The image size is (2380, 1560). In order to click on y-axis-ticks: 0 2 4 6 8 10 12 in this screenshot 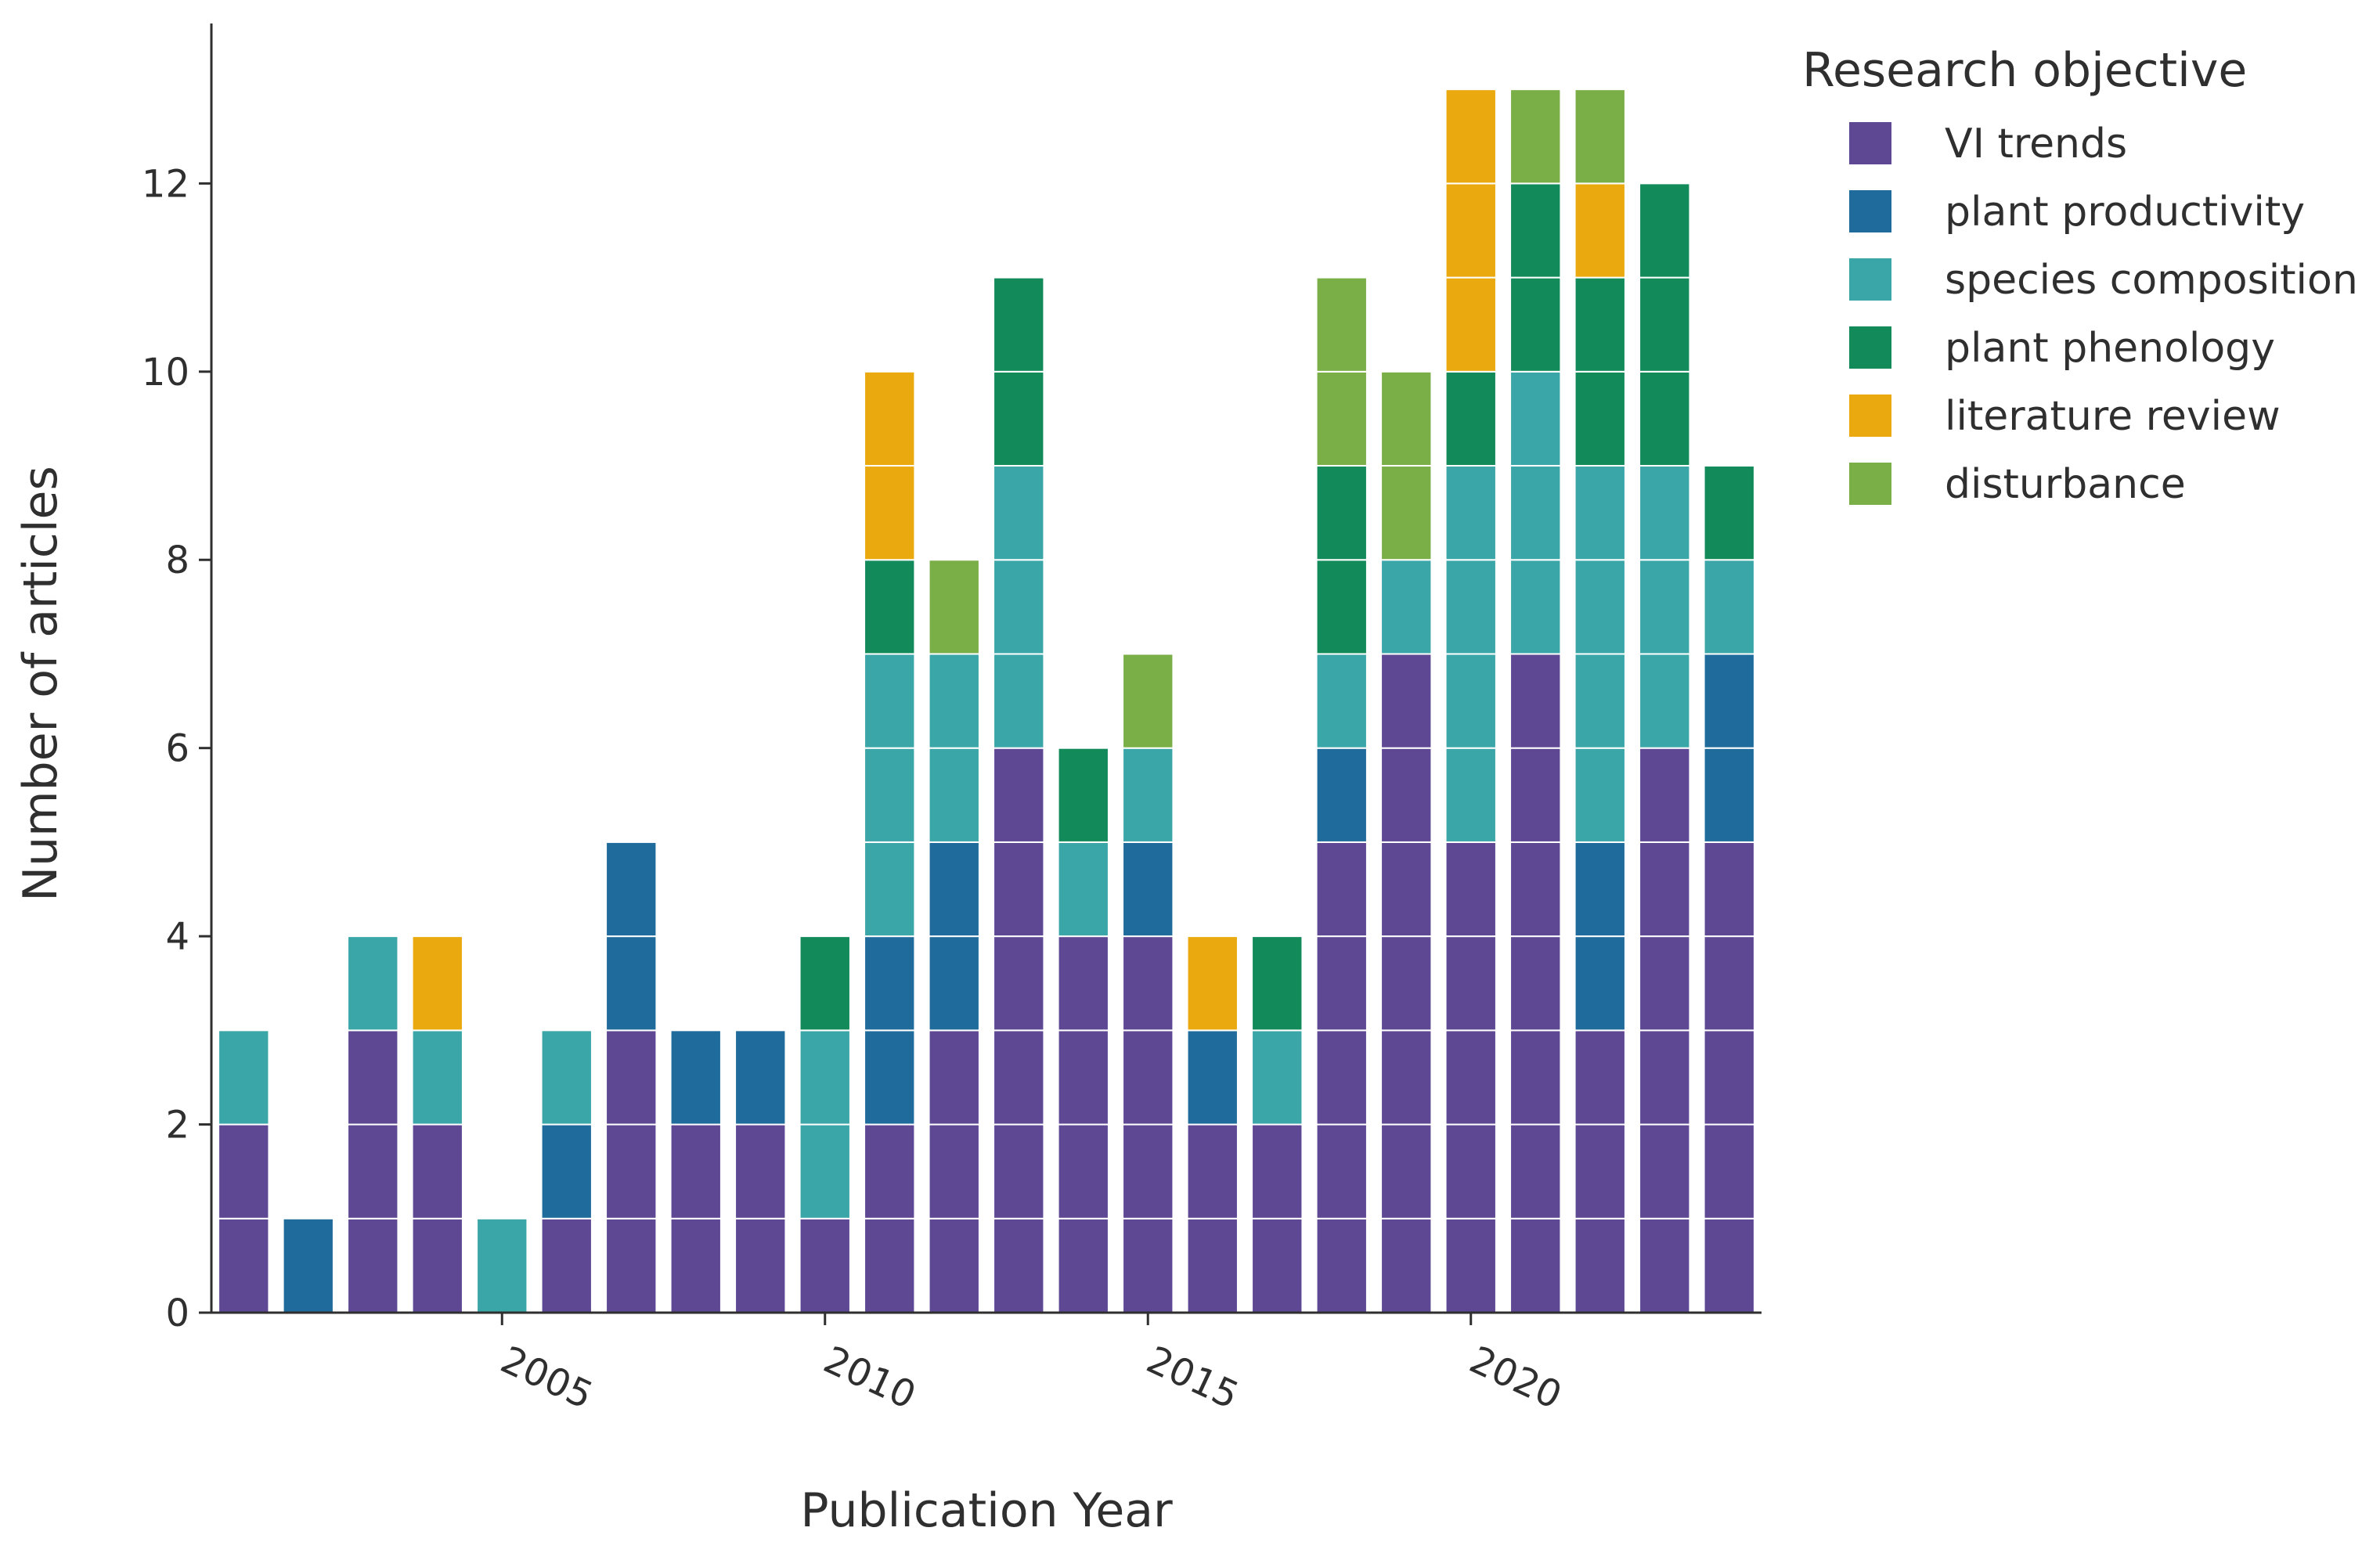, I will do `click(176, 748)`.